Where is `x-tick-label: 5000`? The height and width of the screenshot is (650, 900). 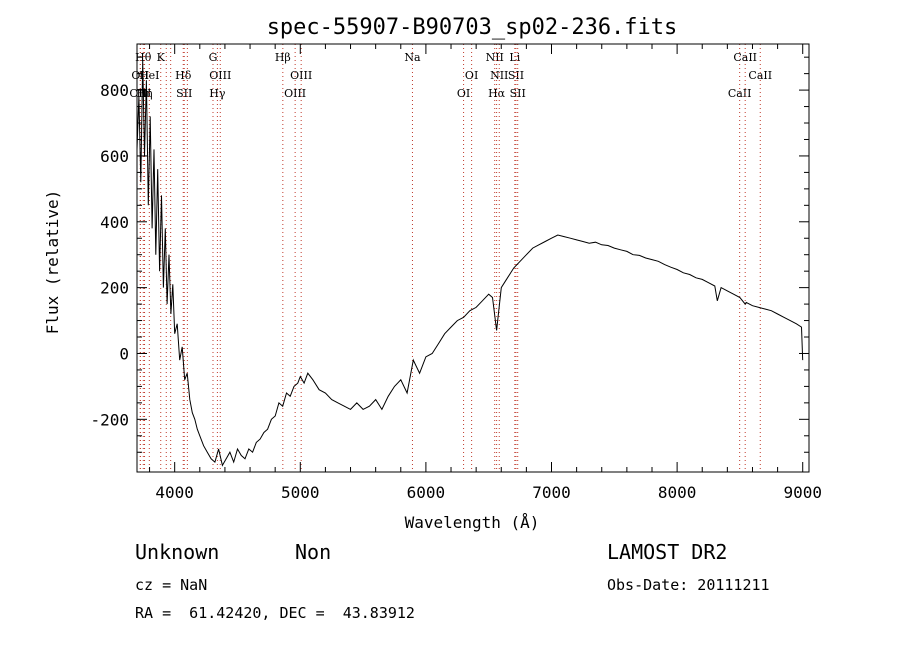
x-tick-label: 5000 is located at coordinates (300, 492).